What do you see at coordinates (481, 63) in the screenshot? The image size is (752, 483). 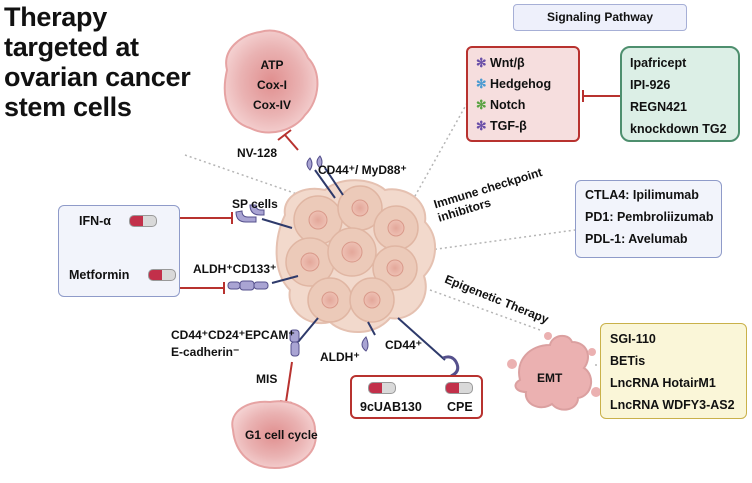 I see `wnt-icon: ✻` at bounding box center [481, 63].